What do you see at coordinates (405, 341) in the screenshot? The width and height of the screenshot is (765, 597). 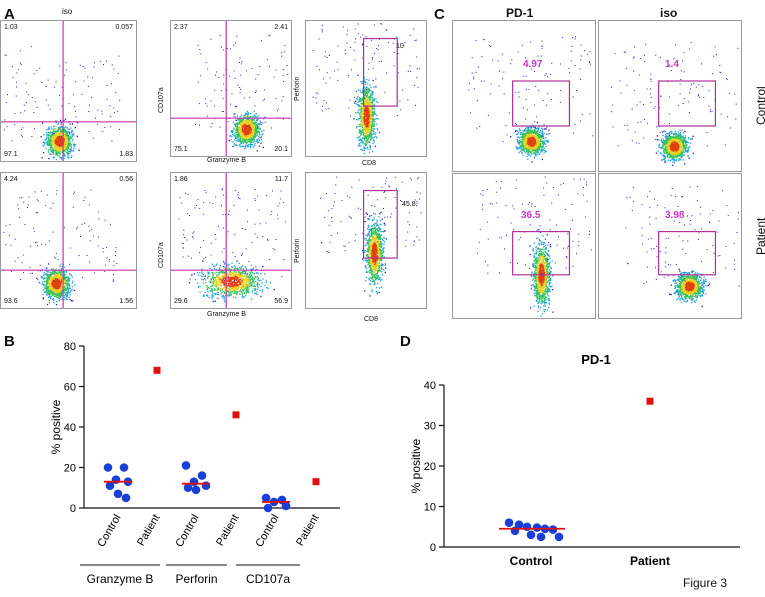 I see `panel-letter-d: D` at bounding box center [405, 341].